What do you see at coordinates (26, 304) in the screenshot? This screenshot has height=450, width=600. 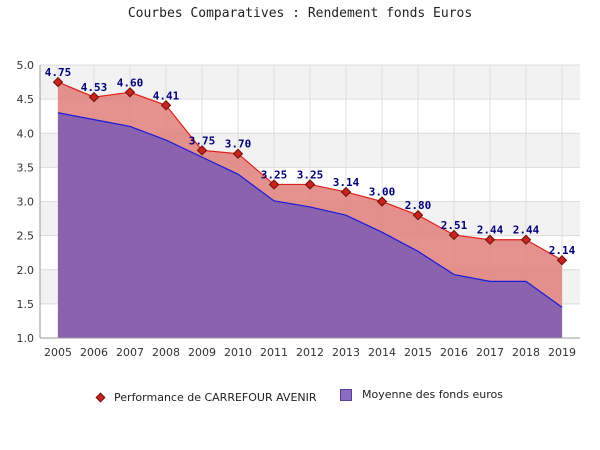 I see `y-tick-label: 1.5` at bounding box center [26, 304].